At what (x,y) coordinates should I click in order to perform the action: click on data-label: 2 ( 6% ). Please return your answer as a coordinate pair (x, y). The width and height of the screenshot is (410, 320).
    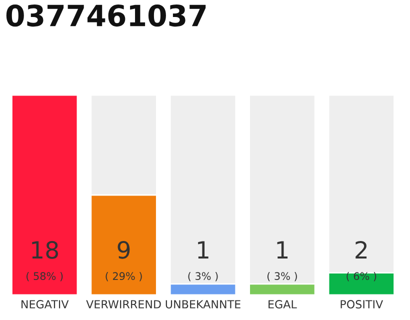
    Looking at the image, I should click on (361, 261).